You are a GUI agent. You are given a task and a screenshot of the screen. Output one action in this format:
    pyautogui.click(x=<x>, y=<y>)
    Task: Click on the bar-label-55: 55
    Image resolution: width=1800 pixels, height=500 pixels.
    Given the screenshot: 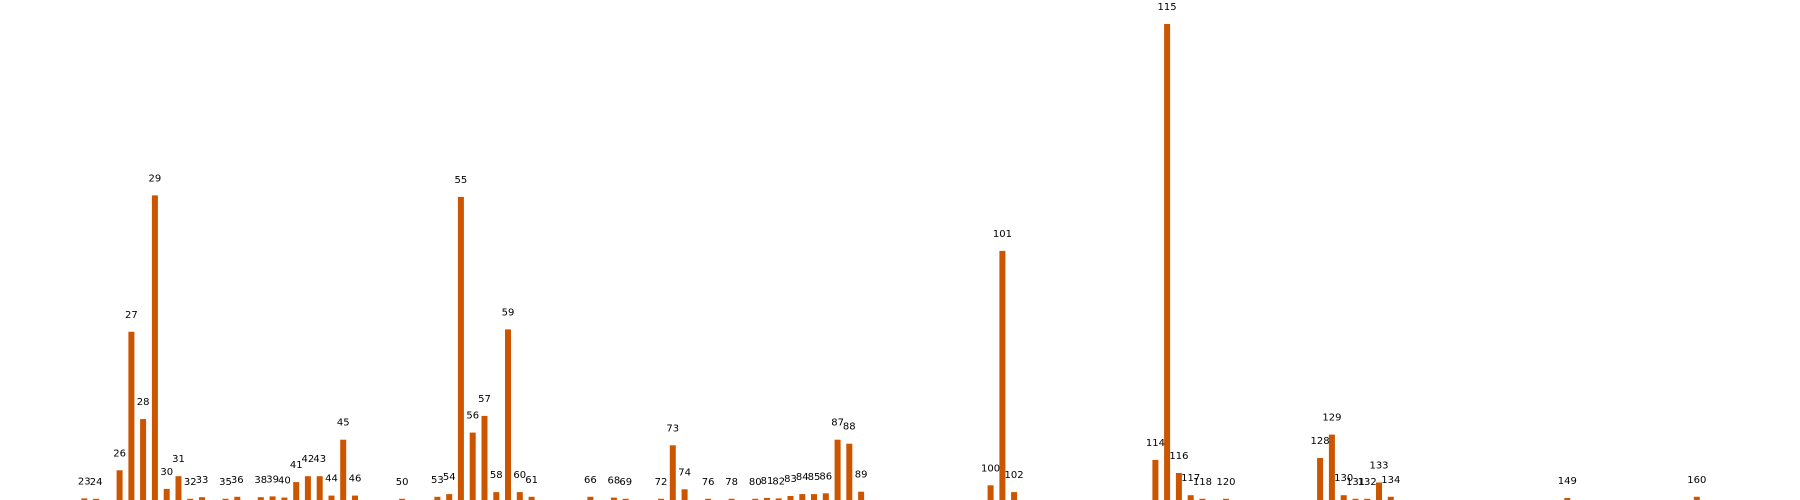 What is the action you would take?
    pyautogui.click(x=461, y=180)
    